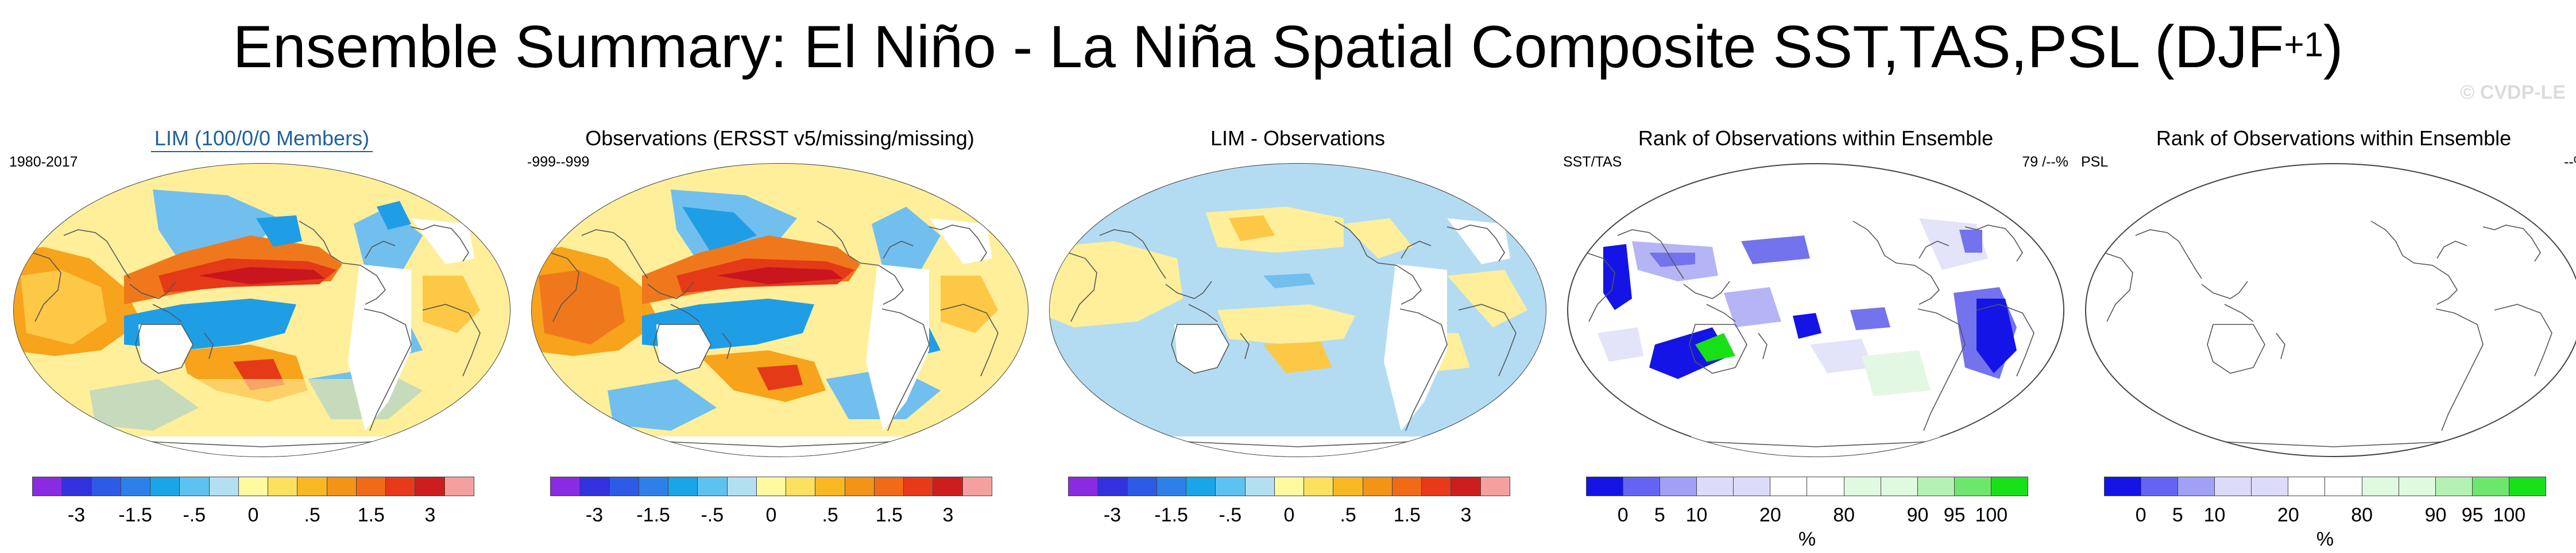 This screenshot has width=2576, height=553. Describe the element at coordinates (779, 138) in the screenshot. I see `panel-title: Observations (ERSST v5/missing/missing)` at that location.